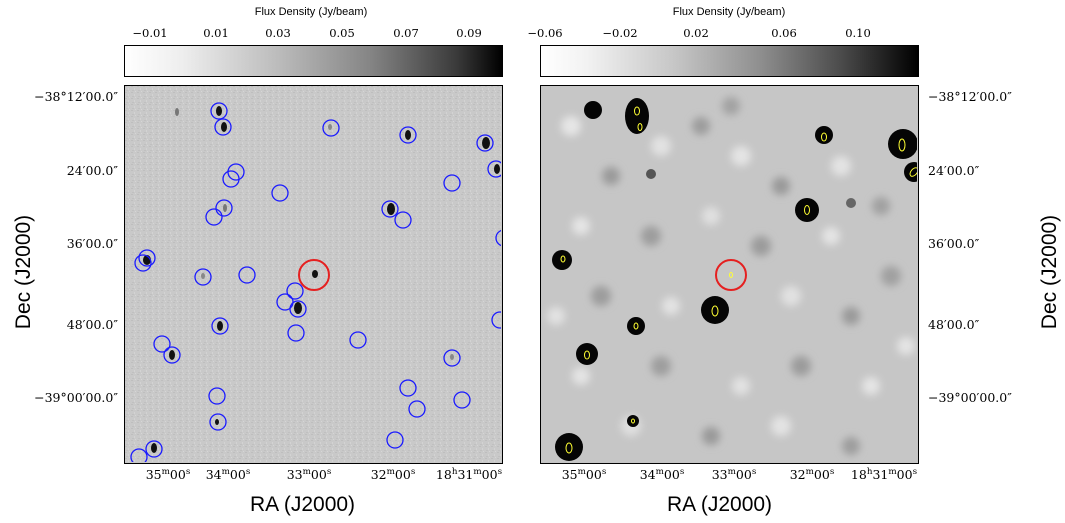 Image resolution: width=1065 pixels, height=523 pixels. What do you see at coordinates (469, 475) in the screenshot?
I see `left-xtick: 18h31m00s` at bounding box center [469, 475].